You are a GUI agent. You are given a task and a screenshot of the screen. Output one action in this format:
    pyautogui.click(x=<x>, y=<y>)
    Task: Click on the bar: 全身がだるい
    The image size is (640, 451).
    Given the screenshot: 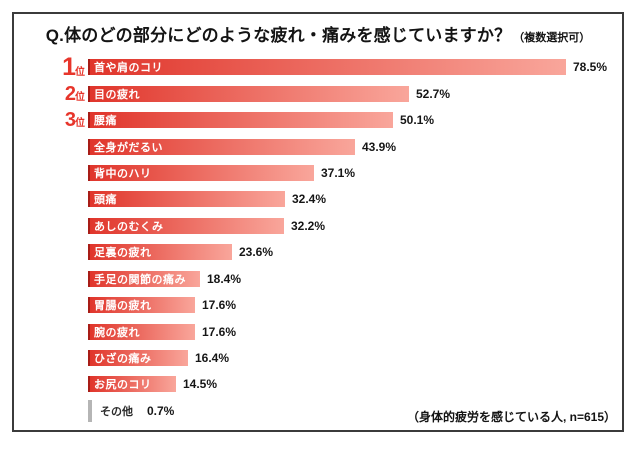 What is the action you would take?
    pyautogui.click(x=221, y=146)
    